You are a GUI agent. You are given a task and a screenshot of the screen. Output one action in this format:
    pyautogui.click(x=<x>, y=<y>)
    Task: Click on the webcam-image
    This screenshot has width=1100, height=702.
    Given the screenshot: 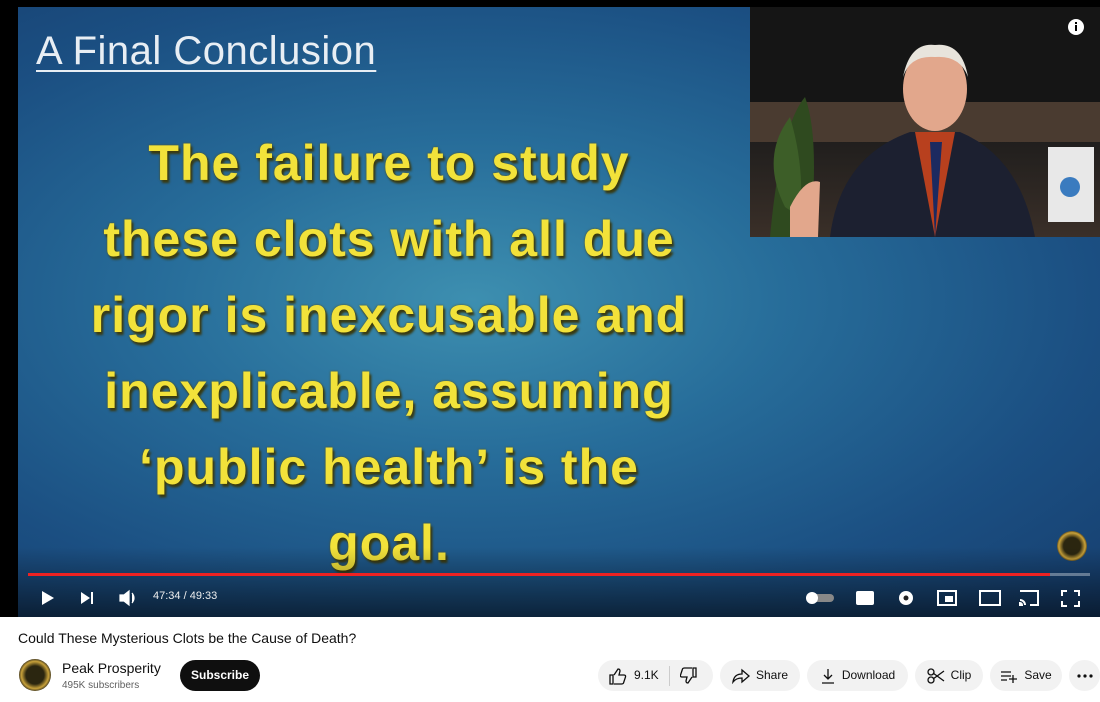 What is the action you would take?
    pyautogui.click(x=925, y=122)
    